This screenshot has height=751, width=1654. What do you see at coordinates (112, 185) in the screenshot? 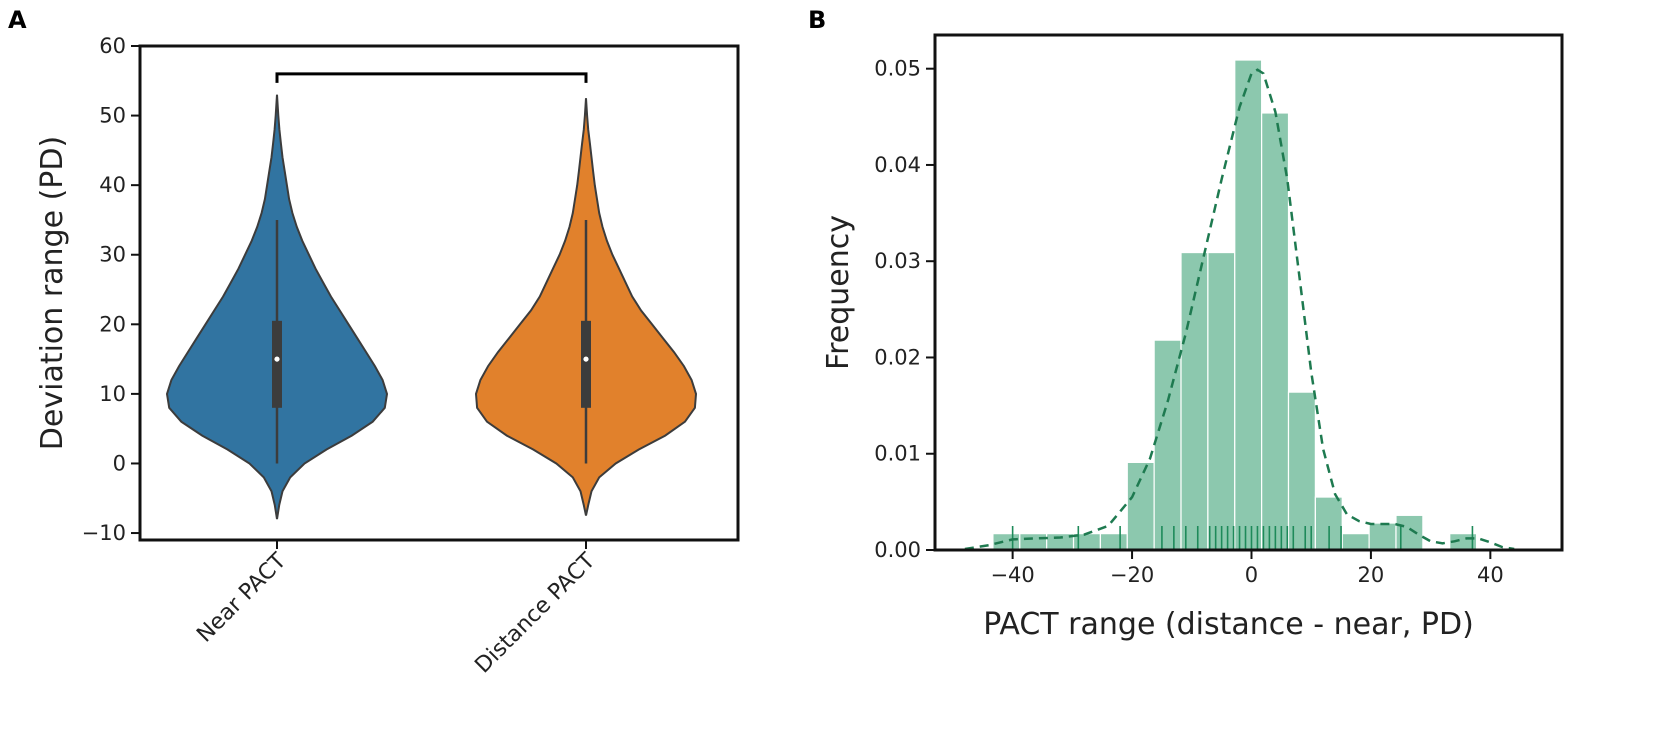
I see `y-tick-label: 40` at bounding box center [112, 185].